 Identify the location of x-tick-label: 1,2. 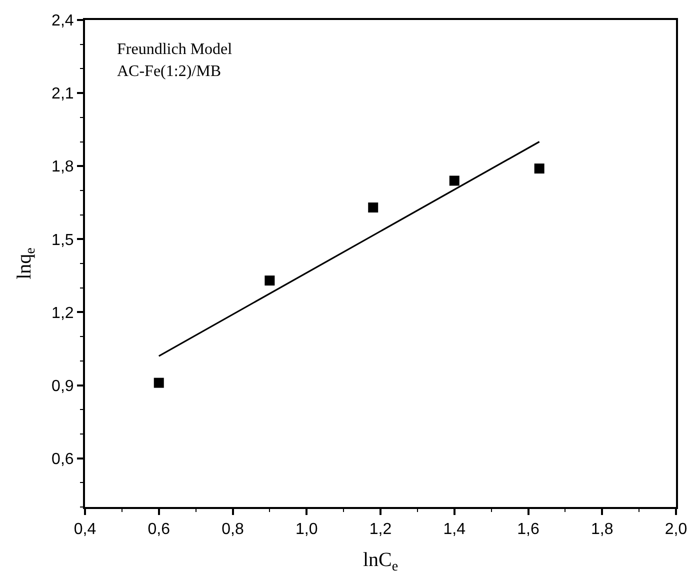
(380, 529).